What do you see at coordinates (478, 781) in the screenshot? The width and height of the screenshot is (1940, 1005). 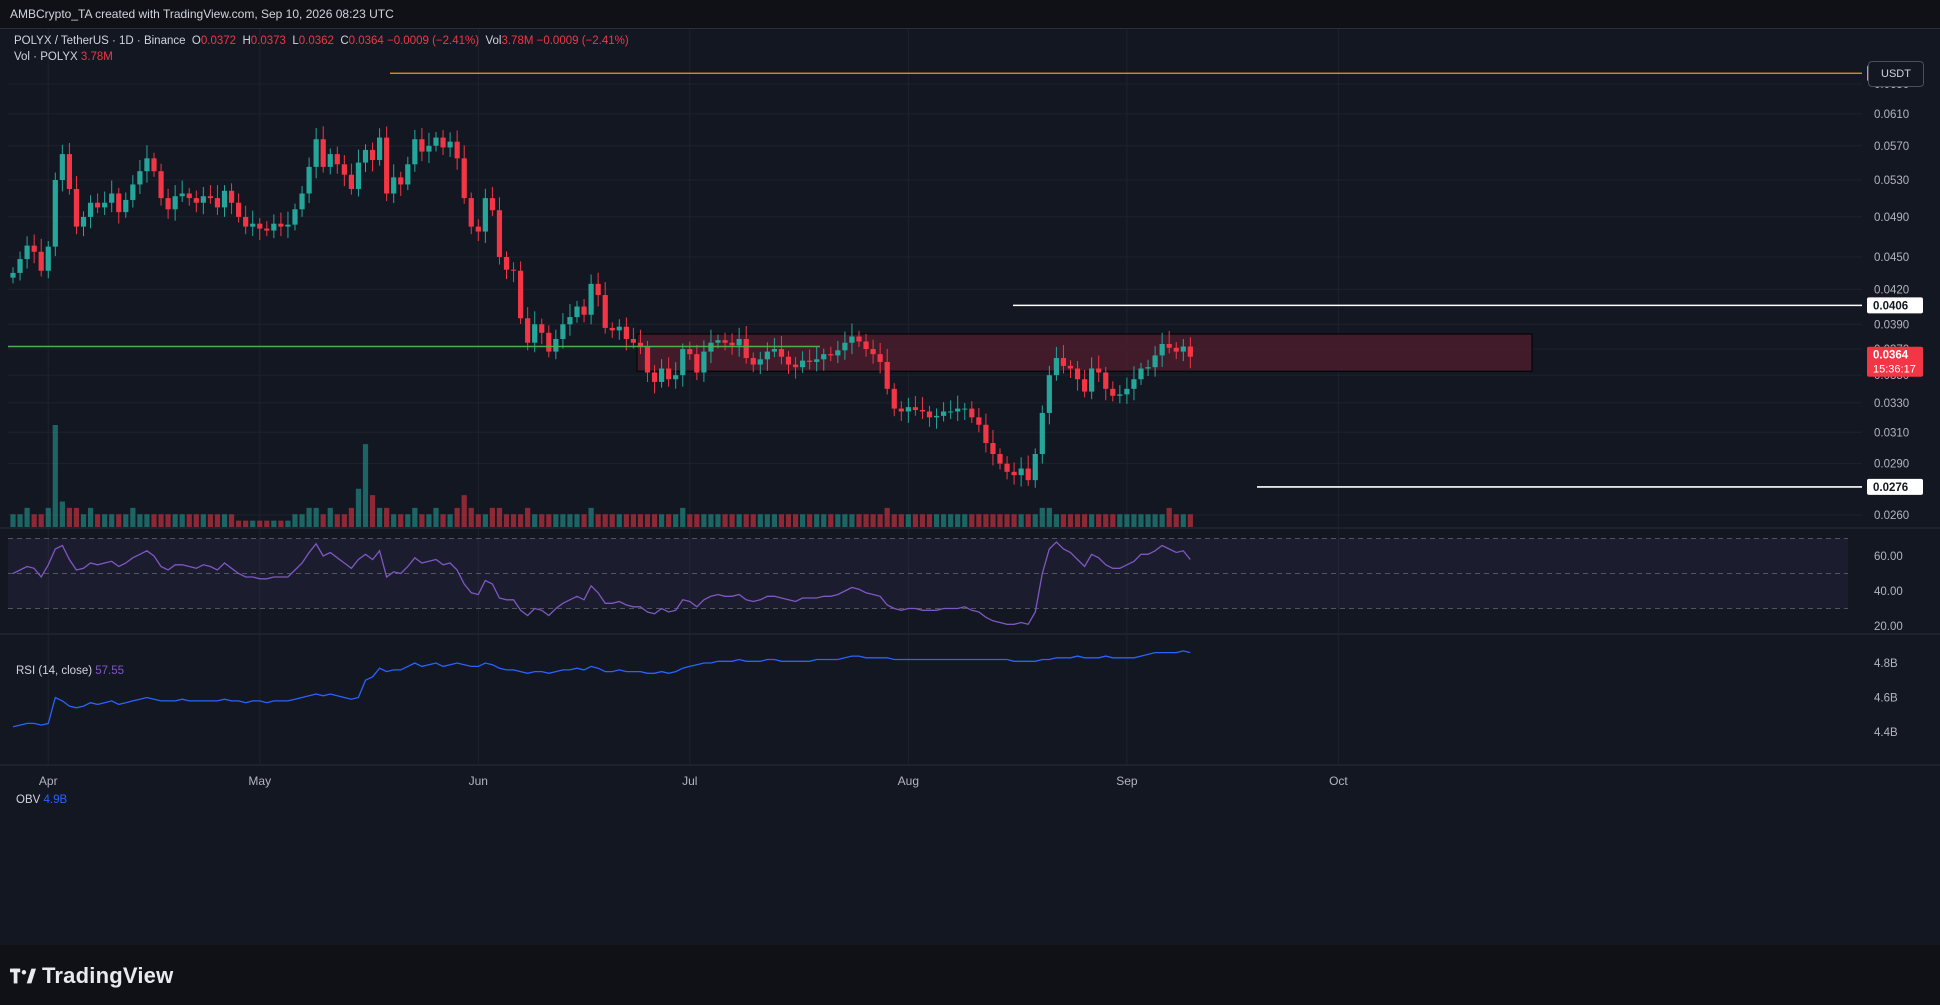 I see `time-tick-label: Jun` at bounding box center [478, 781].